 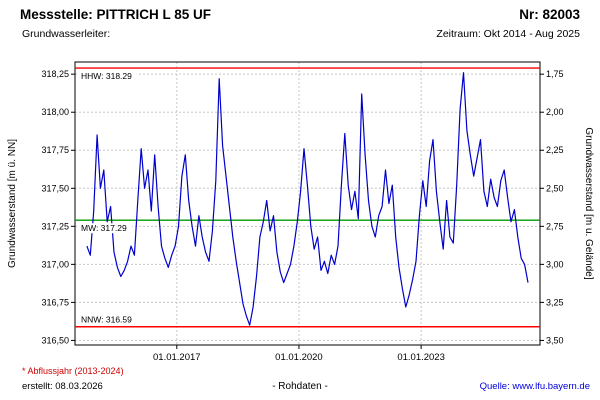 I want to click on x-axis-tick-label: 01.01.2023, so click(x=421, y=357).